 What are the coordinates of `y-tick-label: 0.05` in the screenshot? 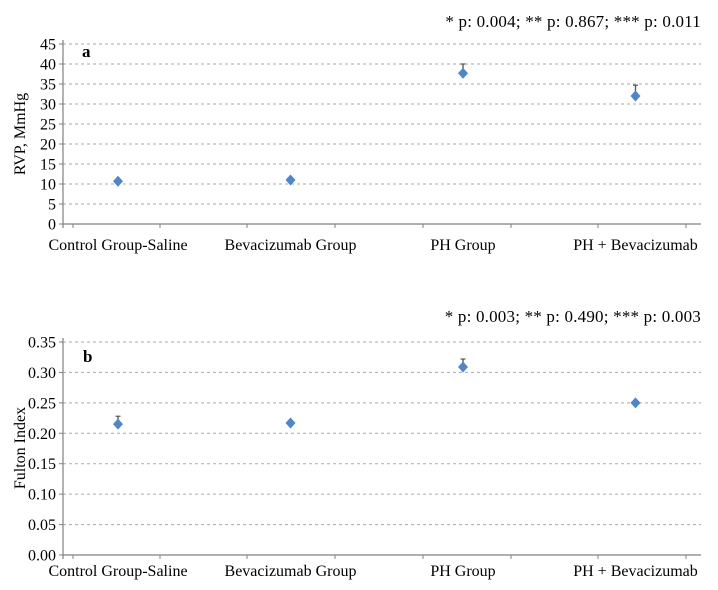 It's located at (42, 525).